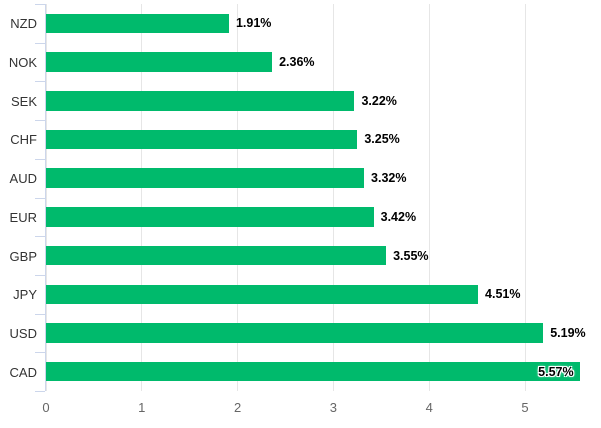 This screenshot has height=428, width=601. I want to click on bar-cad, so click(313, 371).